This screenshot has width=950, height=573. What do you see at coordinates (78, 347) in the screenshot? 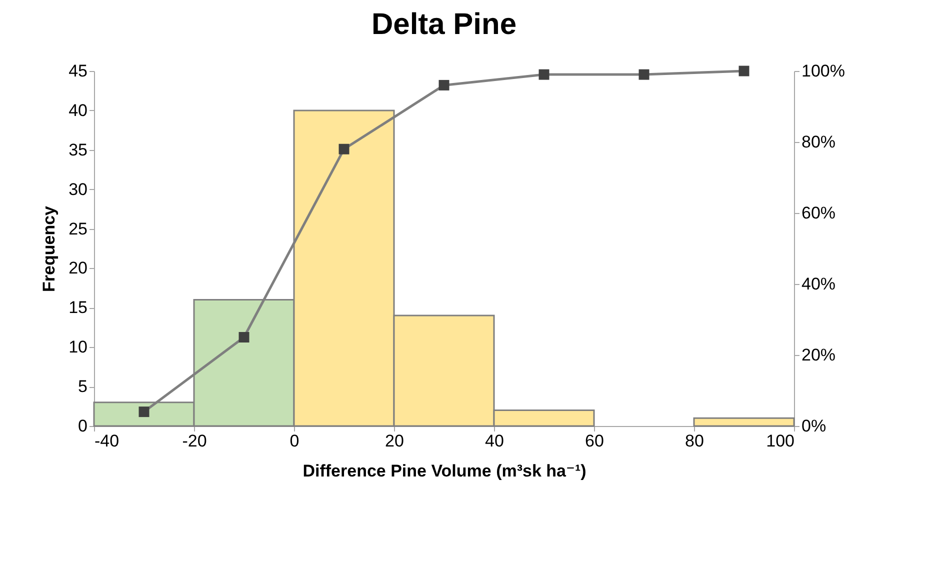
I see `y-tick-label: 10` at bounding box center [78, 347].